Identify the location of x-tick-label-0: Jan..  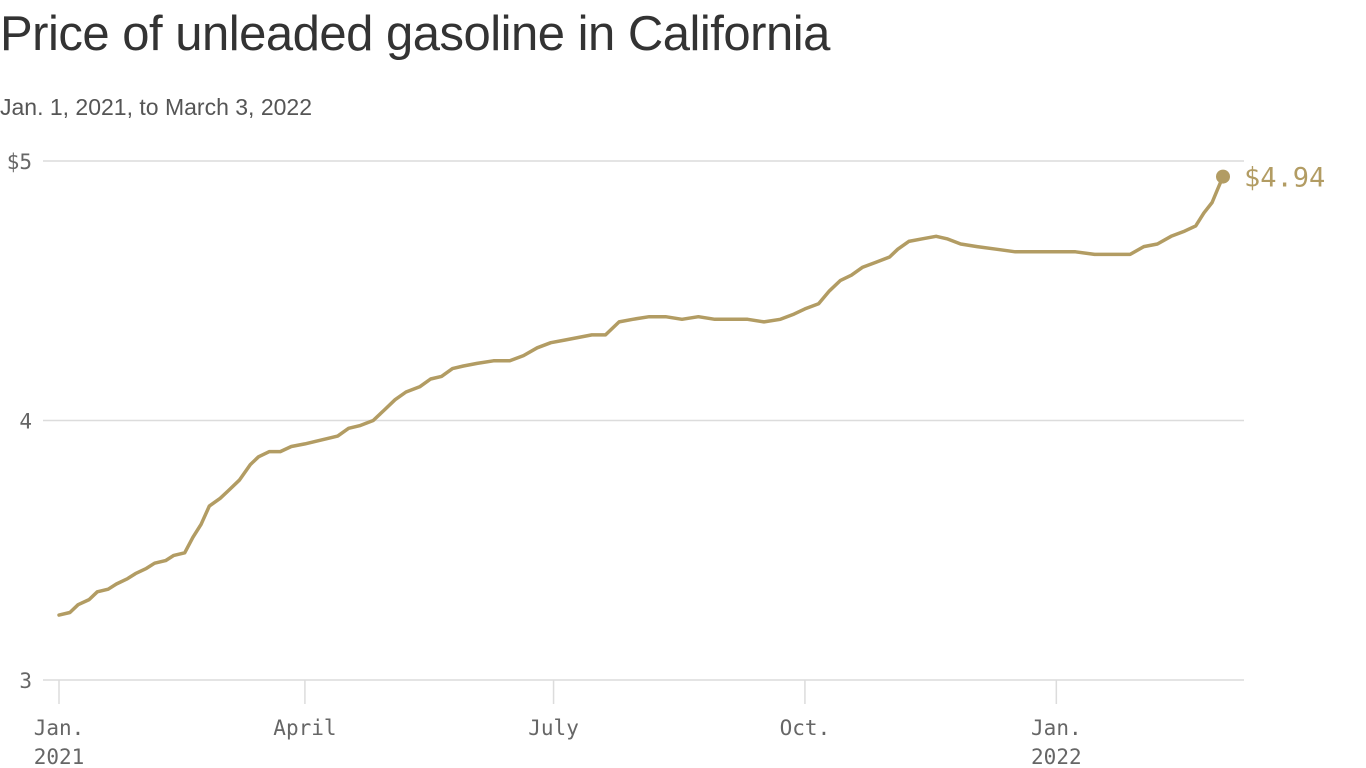
(59, 728).